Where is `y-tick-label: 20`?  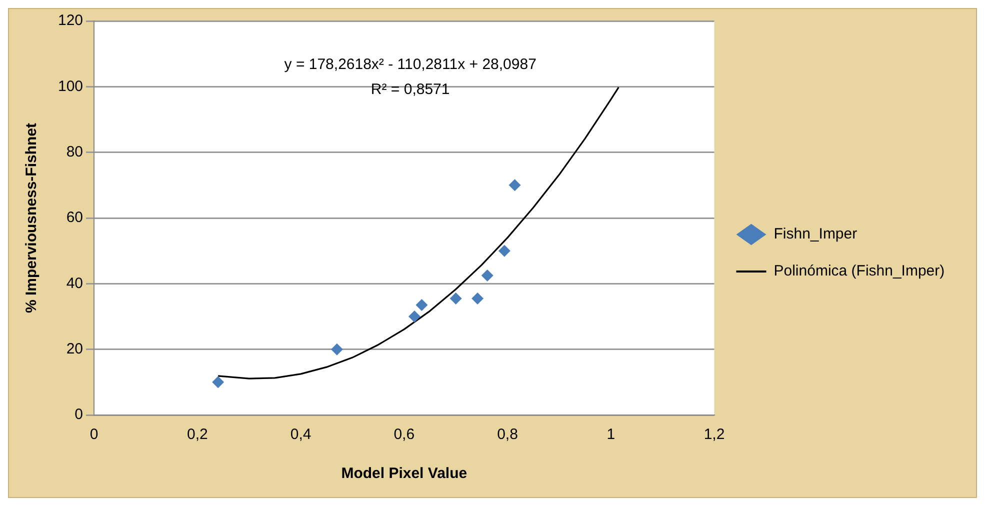
y-tick-label: 20 is located at coordinates (75, 349).